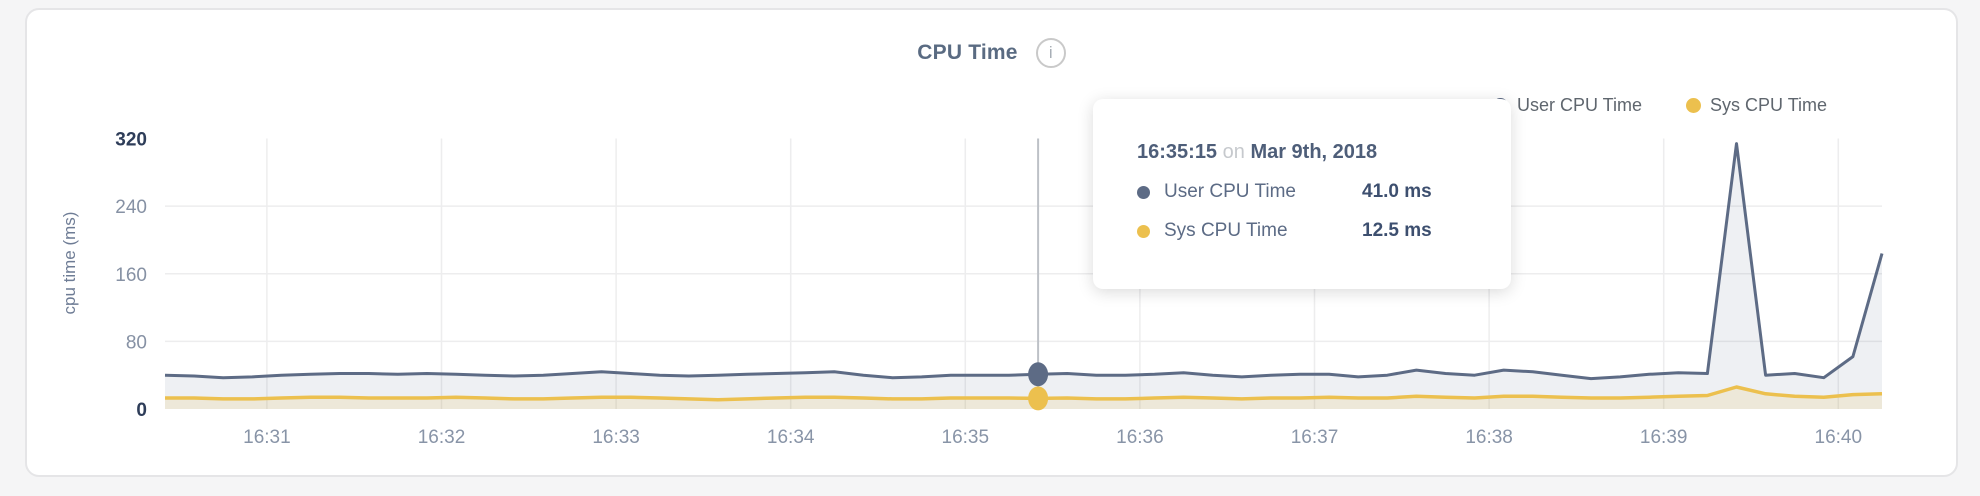 The height and width of the screenshot is (496, 1980). I want to click on svg-text: 16:39, so click(1664, 437).